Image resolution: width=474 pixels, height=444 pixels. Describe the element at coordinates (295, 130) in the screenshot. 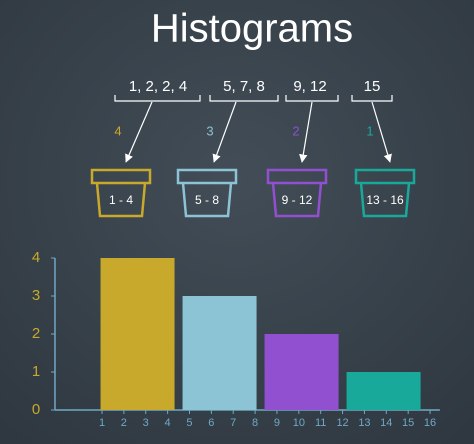

I see `count: 2` at that location.